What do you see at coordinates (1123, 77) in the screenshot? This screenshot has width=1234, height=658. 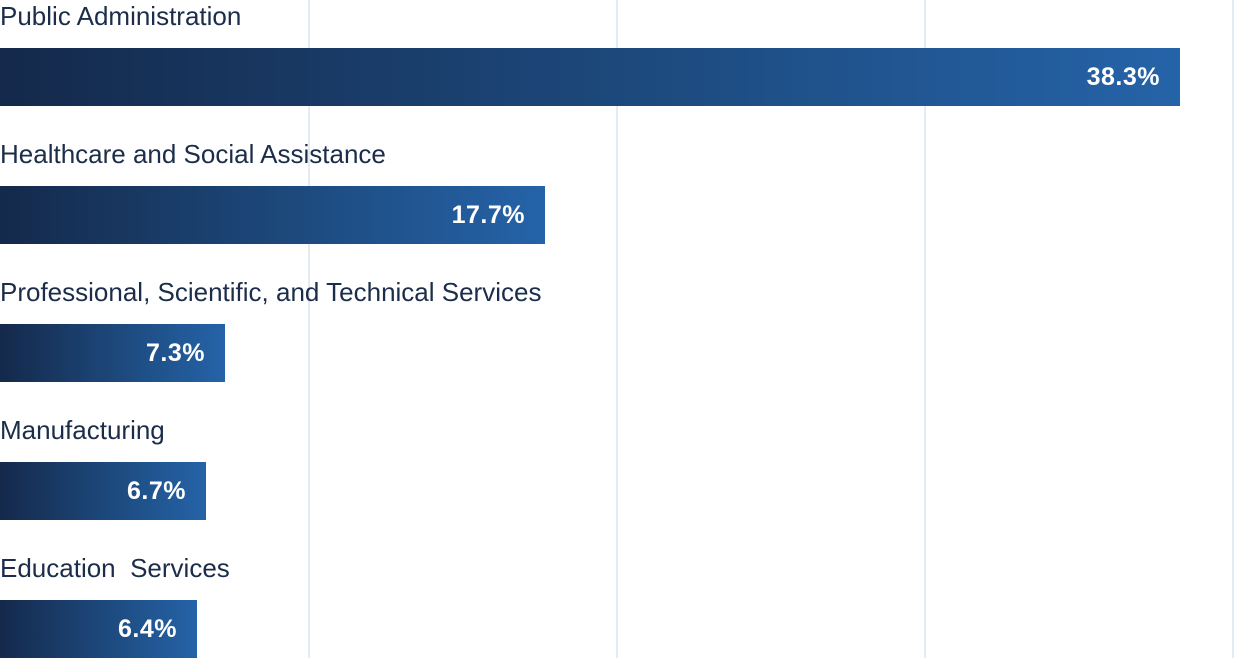 I see `bar-value-label: 38.3%` at bounding box center [1123, 77].